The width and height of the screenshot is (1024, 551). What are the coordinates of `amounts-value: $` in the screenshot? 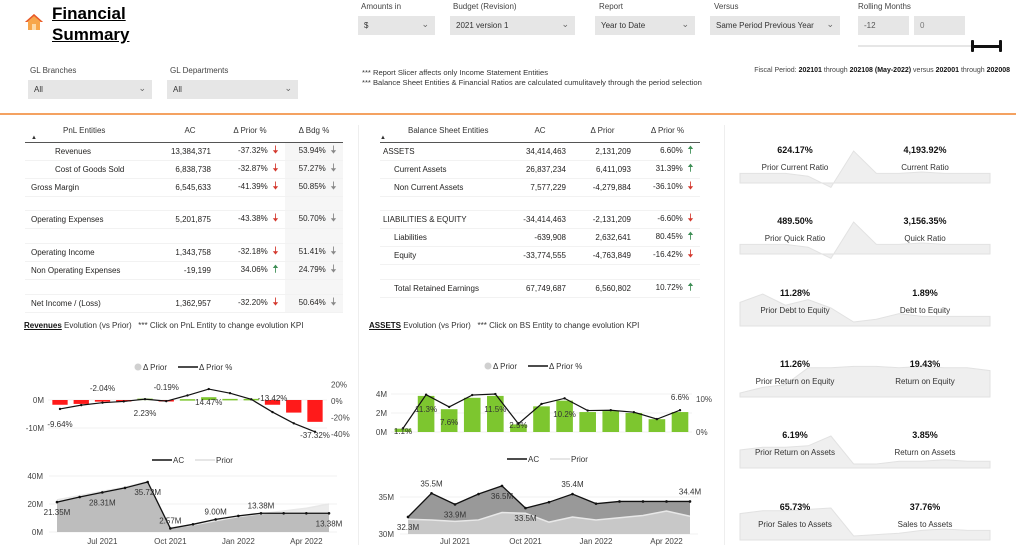 It's located at (366, 25).